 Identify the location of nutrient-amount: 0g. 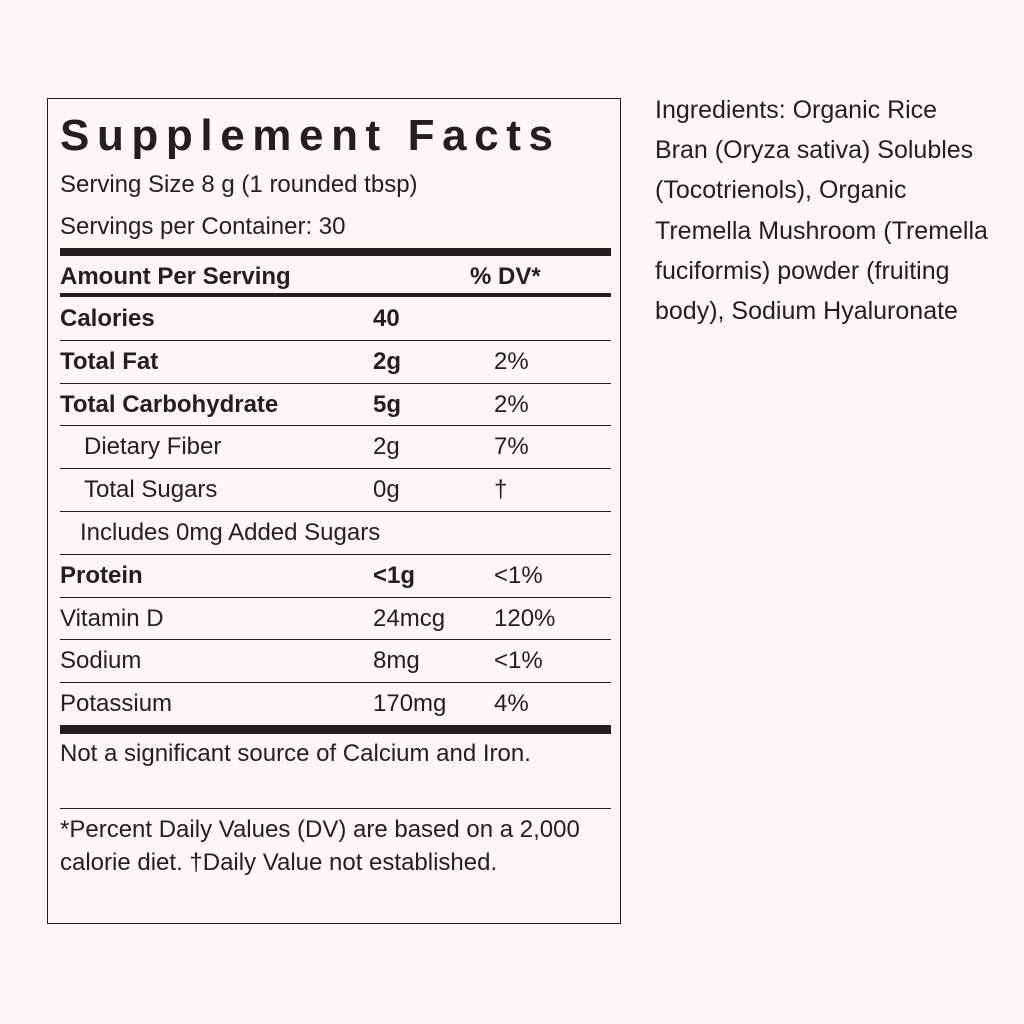
(386, 490).